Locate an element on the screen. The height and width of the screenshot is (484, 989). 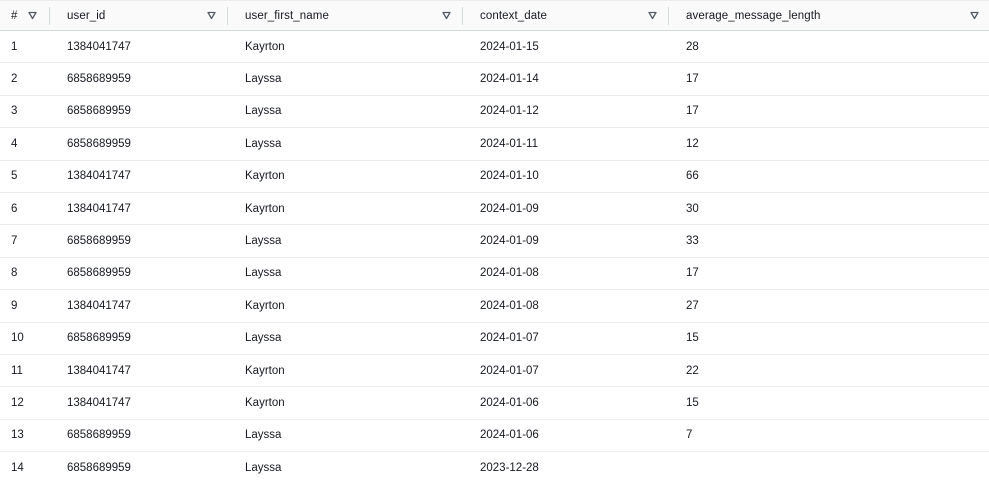
table-row: 2 6858689959 Layssa 2024-01-14 17 is located at coordinates (494, 79).